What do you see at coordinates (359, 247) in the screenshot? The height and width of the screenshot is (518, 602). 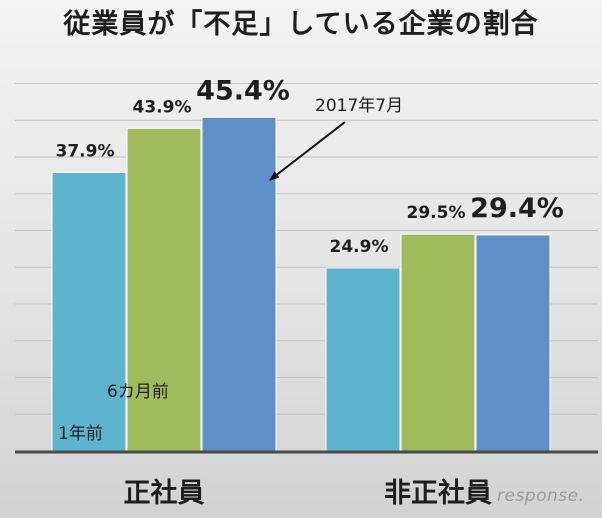 I see `data-label: 24.9%` at bounding box center [359, 247].